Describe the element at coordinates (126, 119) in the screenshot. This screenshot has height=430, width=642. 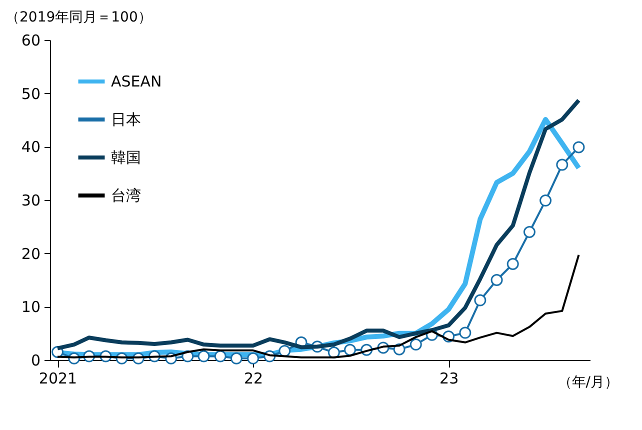
I see `legend-label: 日本` at that location.